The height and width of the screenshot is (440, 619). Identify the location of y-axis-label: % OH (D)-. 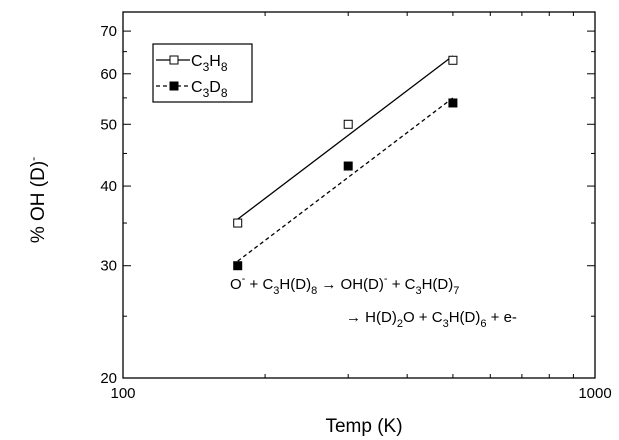
(37, 200).